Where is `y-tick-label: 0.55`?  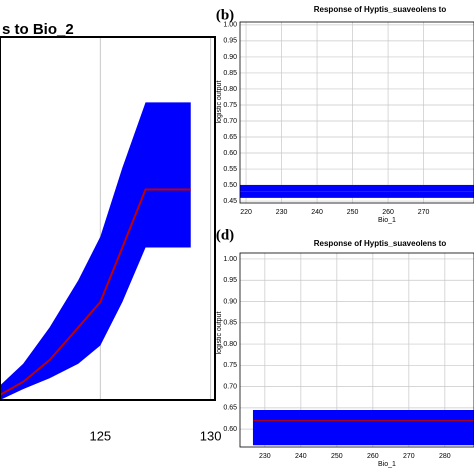
y-tick-label: 0.55 is located at coordinates (230, 169).